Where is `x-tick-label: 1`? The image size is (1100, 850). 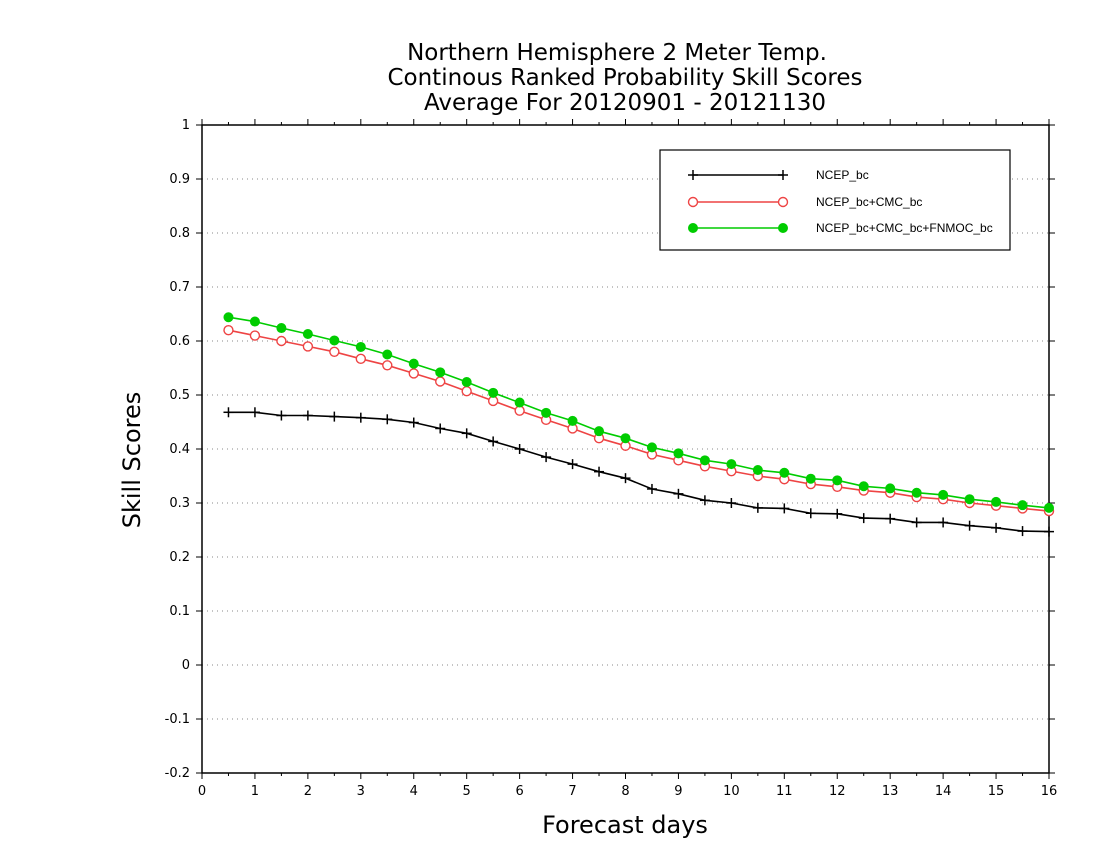
x-tick-label: 1 is located at coordinates (255, 791).